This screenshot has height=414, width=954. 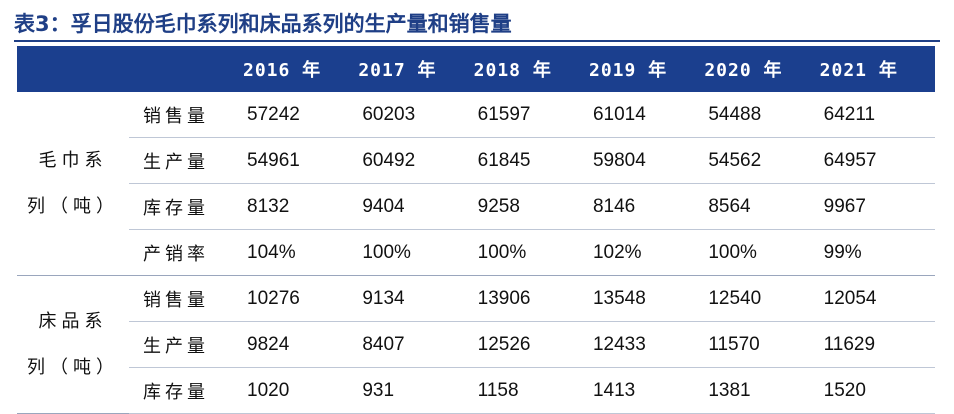 What do you see at coordinates (646, 115) in the screenshot?
I see `table-cell: 61014` at bounding box center [646, 115].